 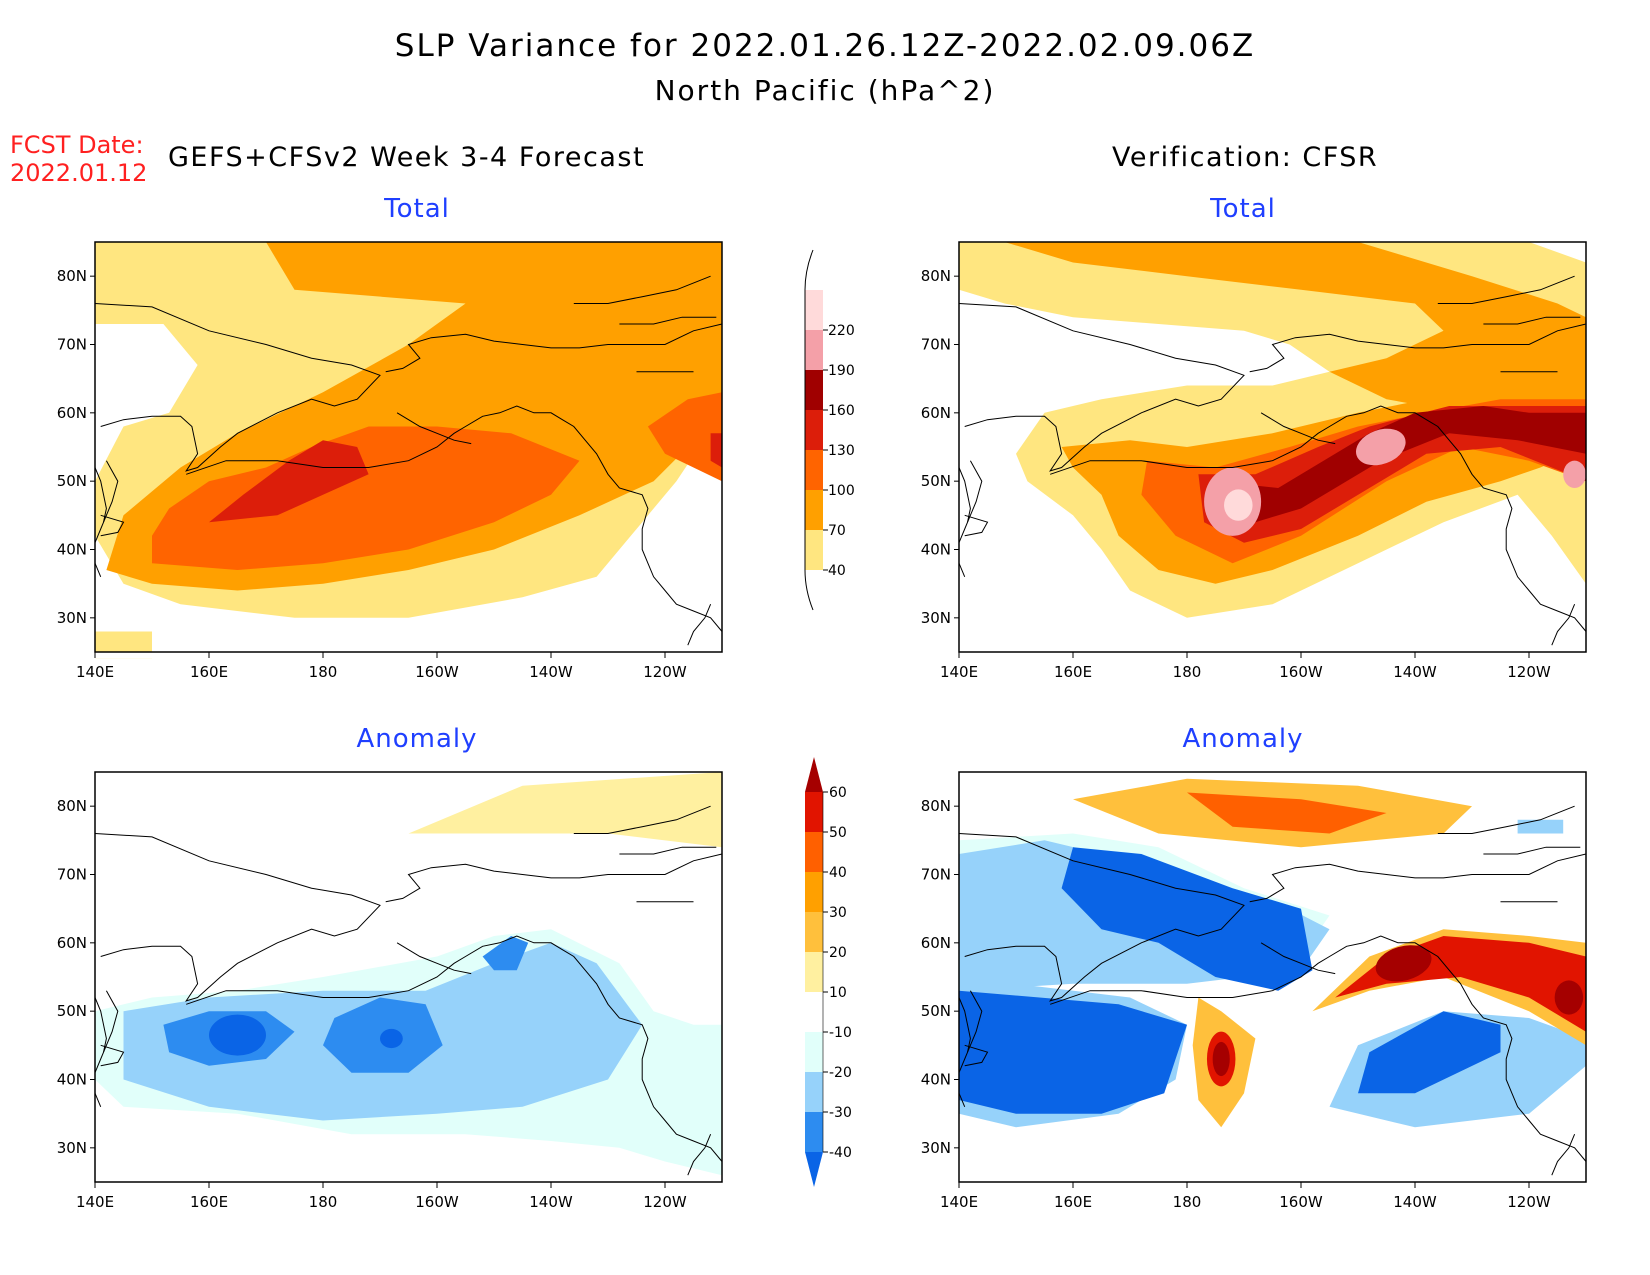 I want to click on colorbar-top-arrow, so click(x=814, y=774).